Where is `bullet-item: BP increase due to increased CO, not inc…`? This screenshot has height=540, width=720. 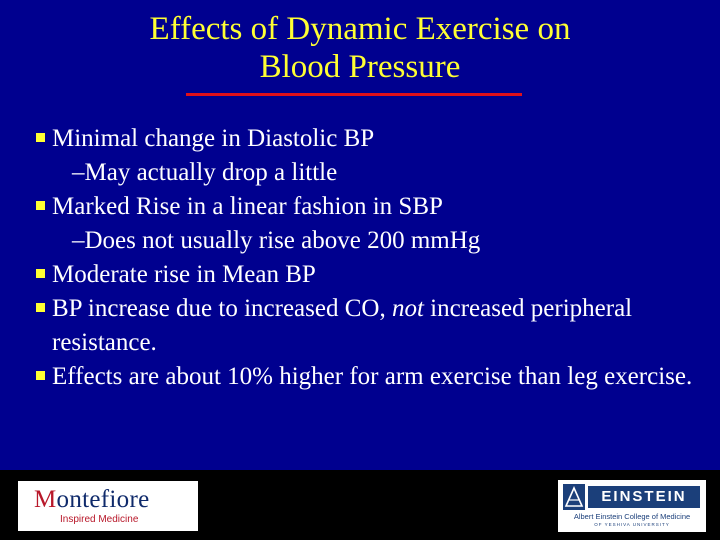 bullet-item: BP increase due to increased CO, not inc… is located at coordinates (364, 326).